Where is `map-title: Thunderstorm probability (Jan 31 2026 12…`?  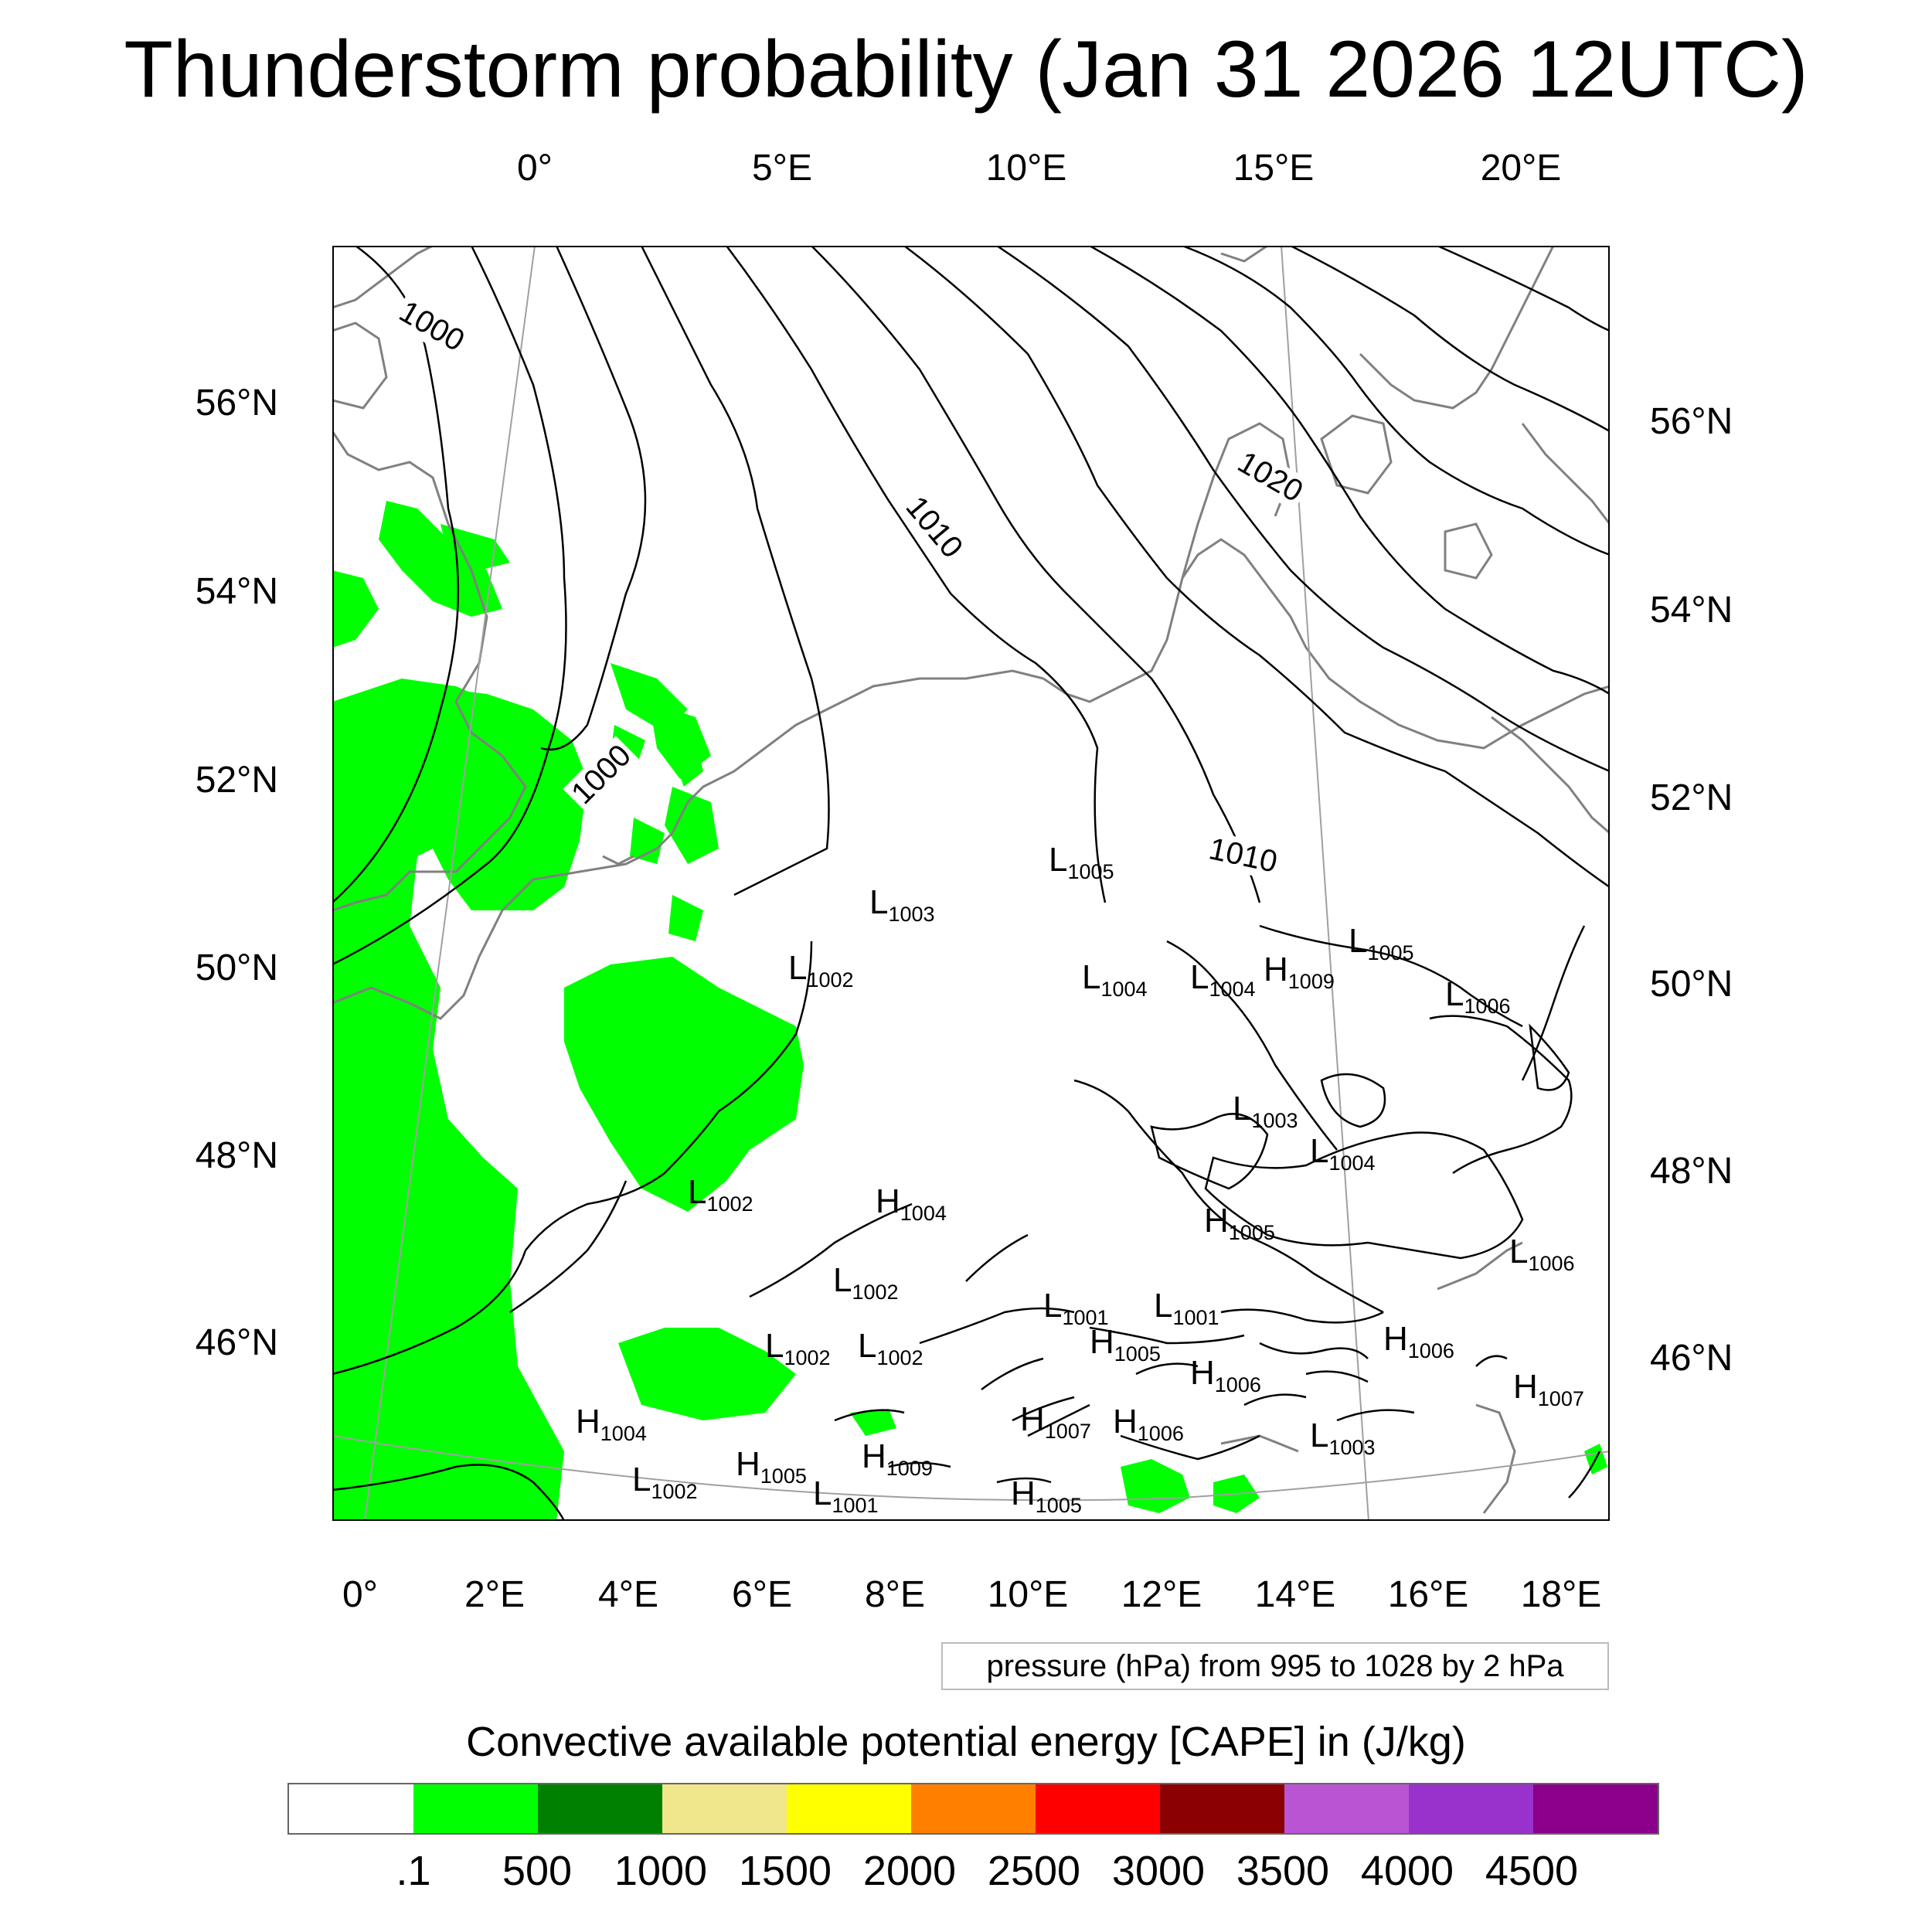
map-title: Thunderstorm probability (Jan 31 2026 12… is located at coordinates (966, 70).